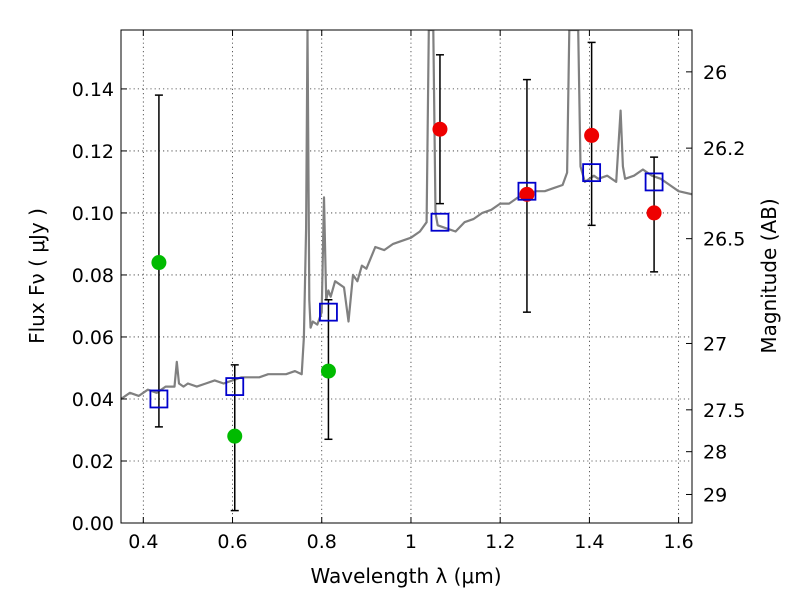  What do you see at coordinates (715, 344) in the screenshot?
I see `y2-tick-label: 27` at bounding box center [715, 344].